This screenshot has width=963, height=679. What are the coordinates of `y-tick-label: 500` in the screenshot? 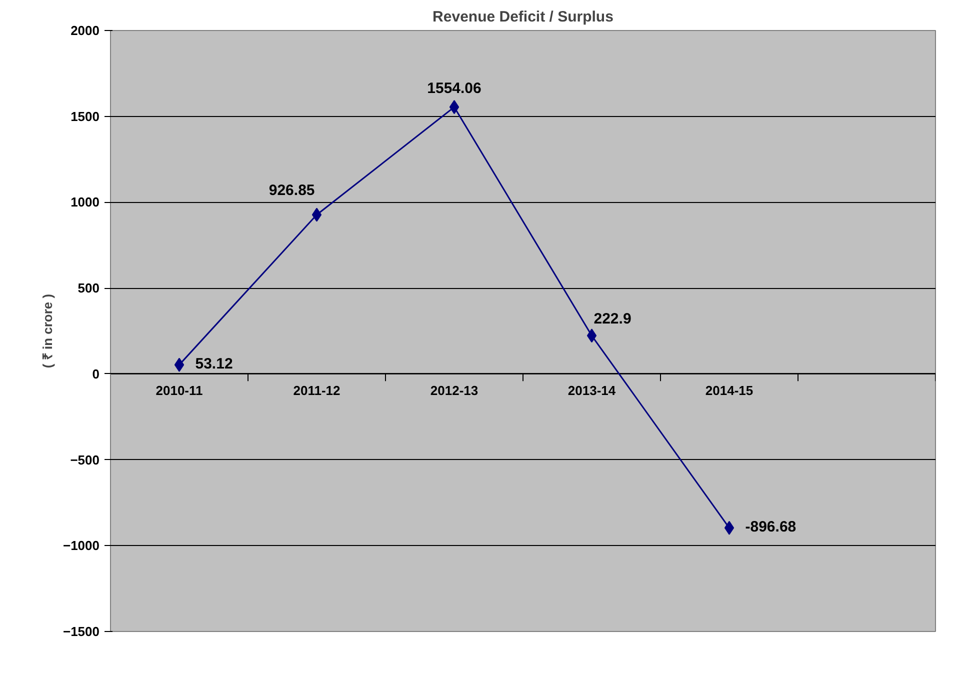 It's located at (89, 288).